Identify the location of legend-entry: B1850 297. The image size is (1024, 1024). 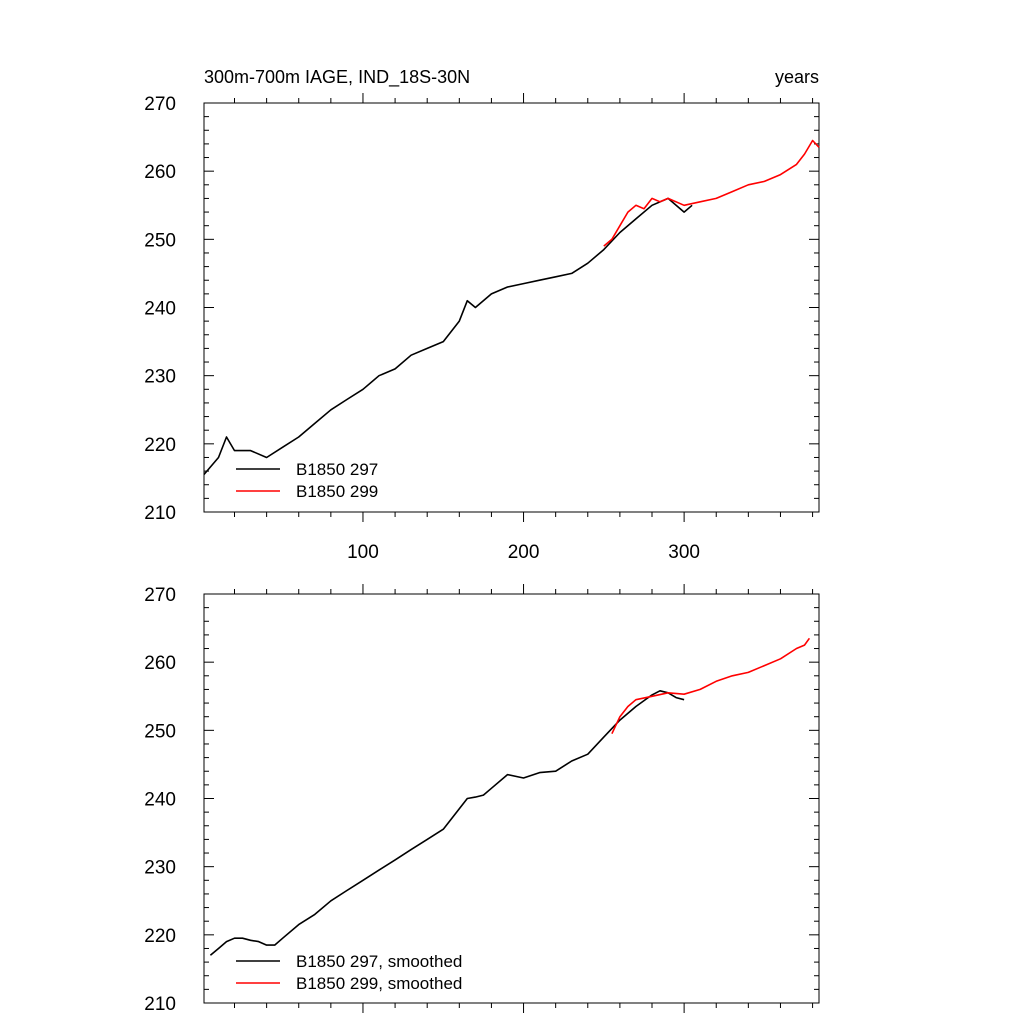
(337, 469).